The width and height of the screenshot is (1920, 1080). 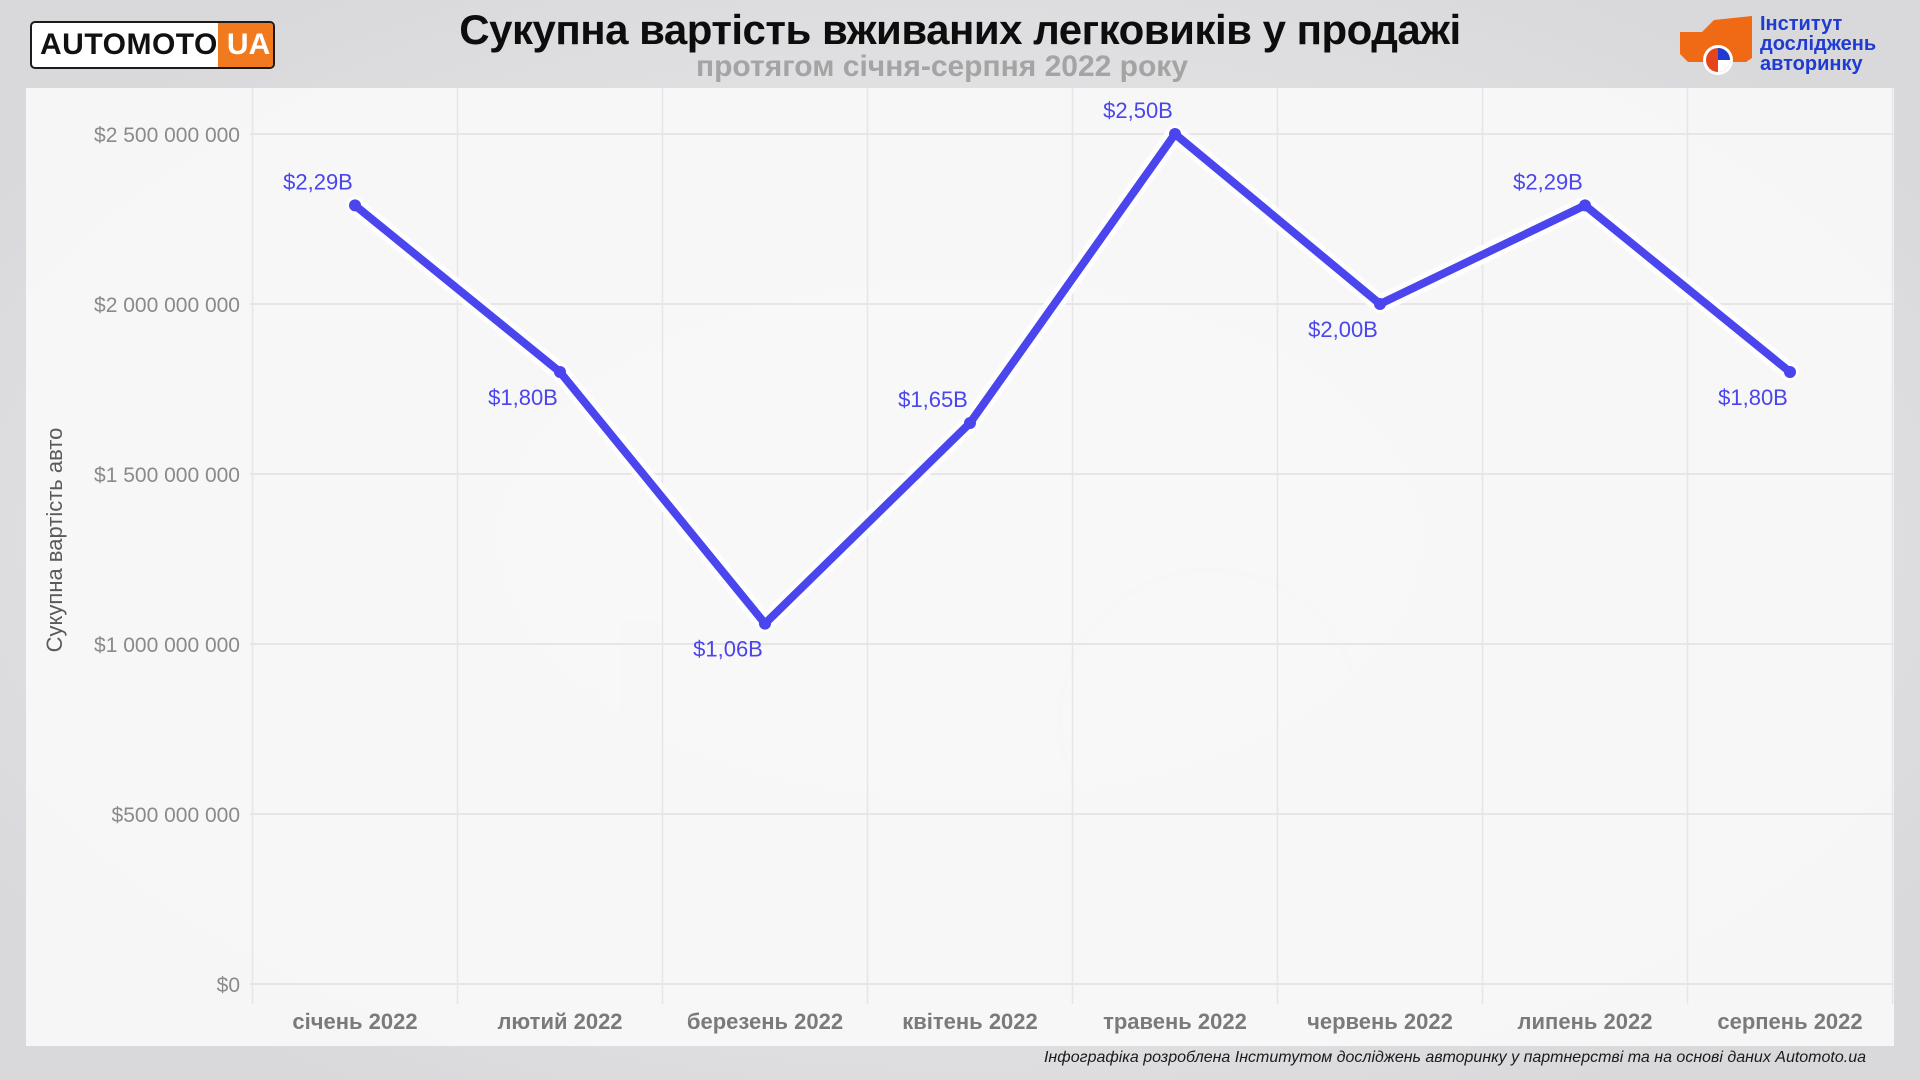 What do you see at coordinates (1818, 44) in the screenshot?
I see `institute-logo-line: досліджень` at bounding box center [1818, 44].